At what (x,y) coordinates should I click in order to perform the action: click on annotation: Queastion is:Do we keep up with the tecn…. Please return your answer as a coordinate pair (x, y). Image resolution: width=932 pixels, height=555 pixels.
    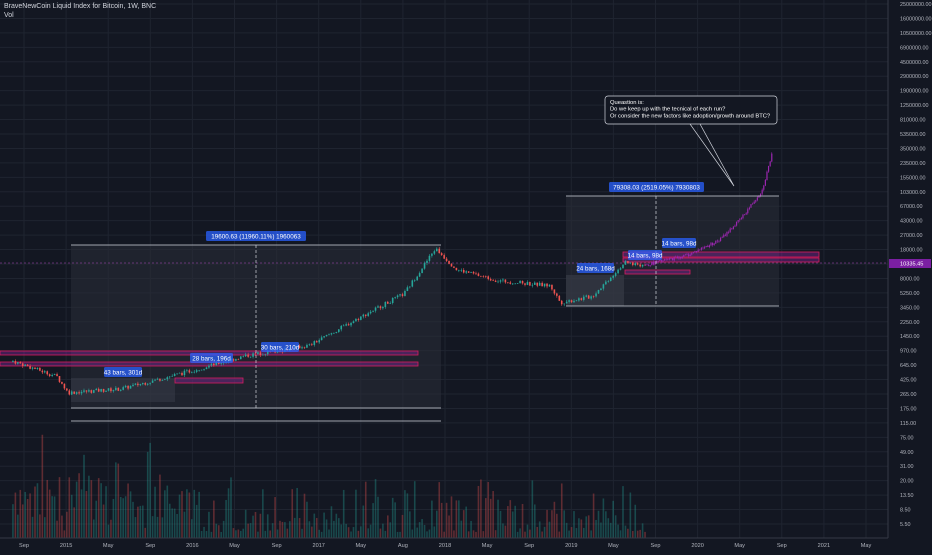
    Looking at the image, I should click on (691, 141).